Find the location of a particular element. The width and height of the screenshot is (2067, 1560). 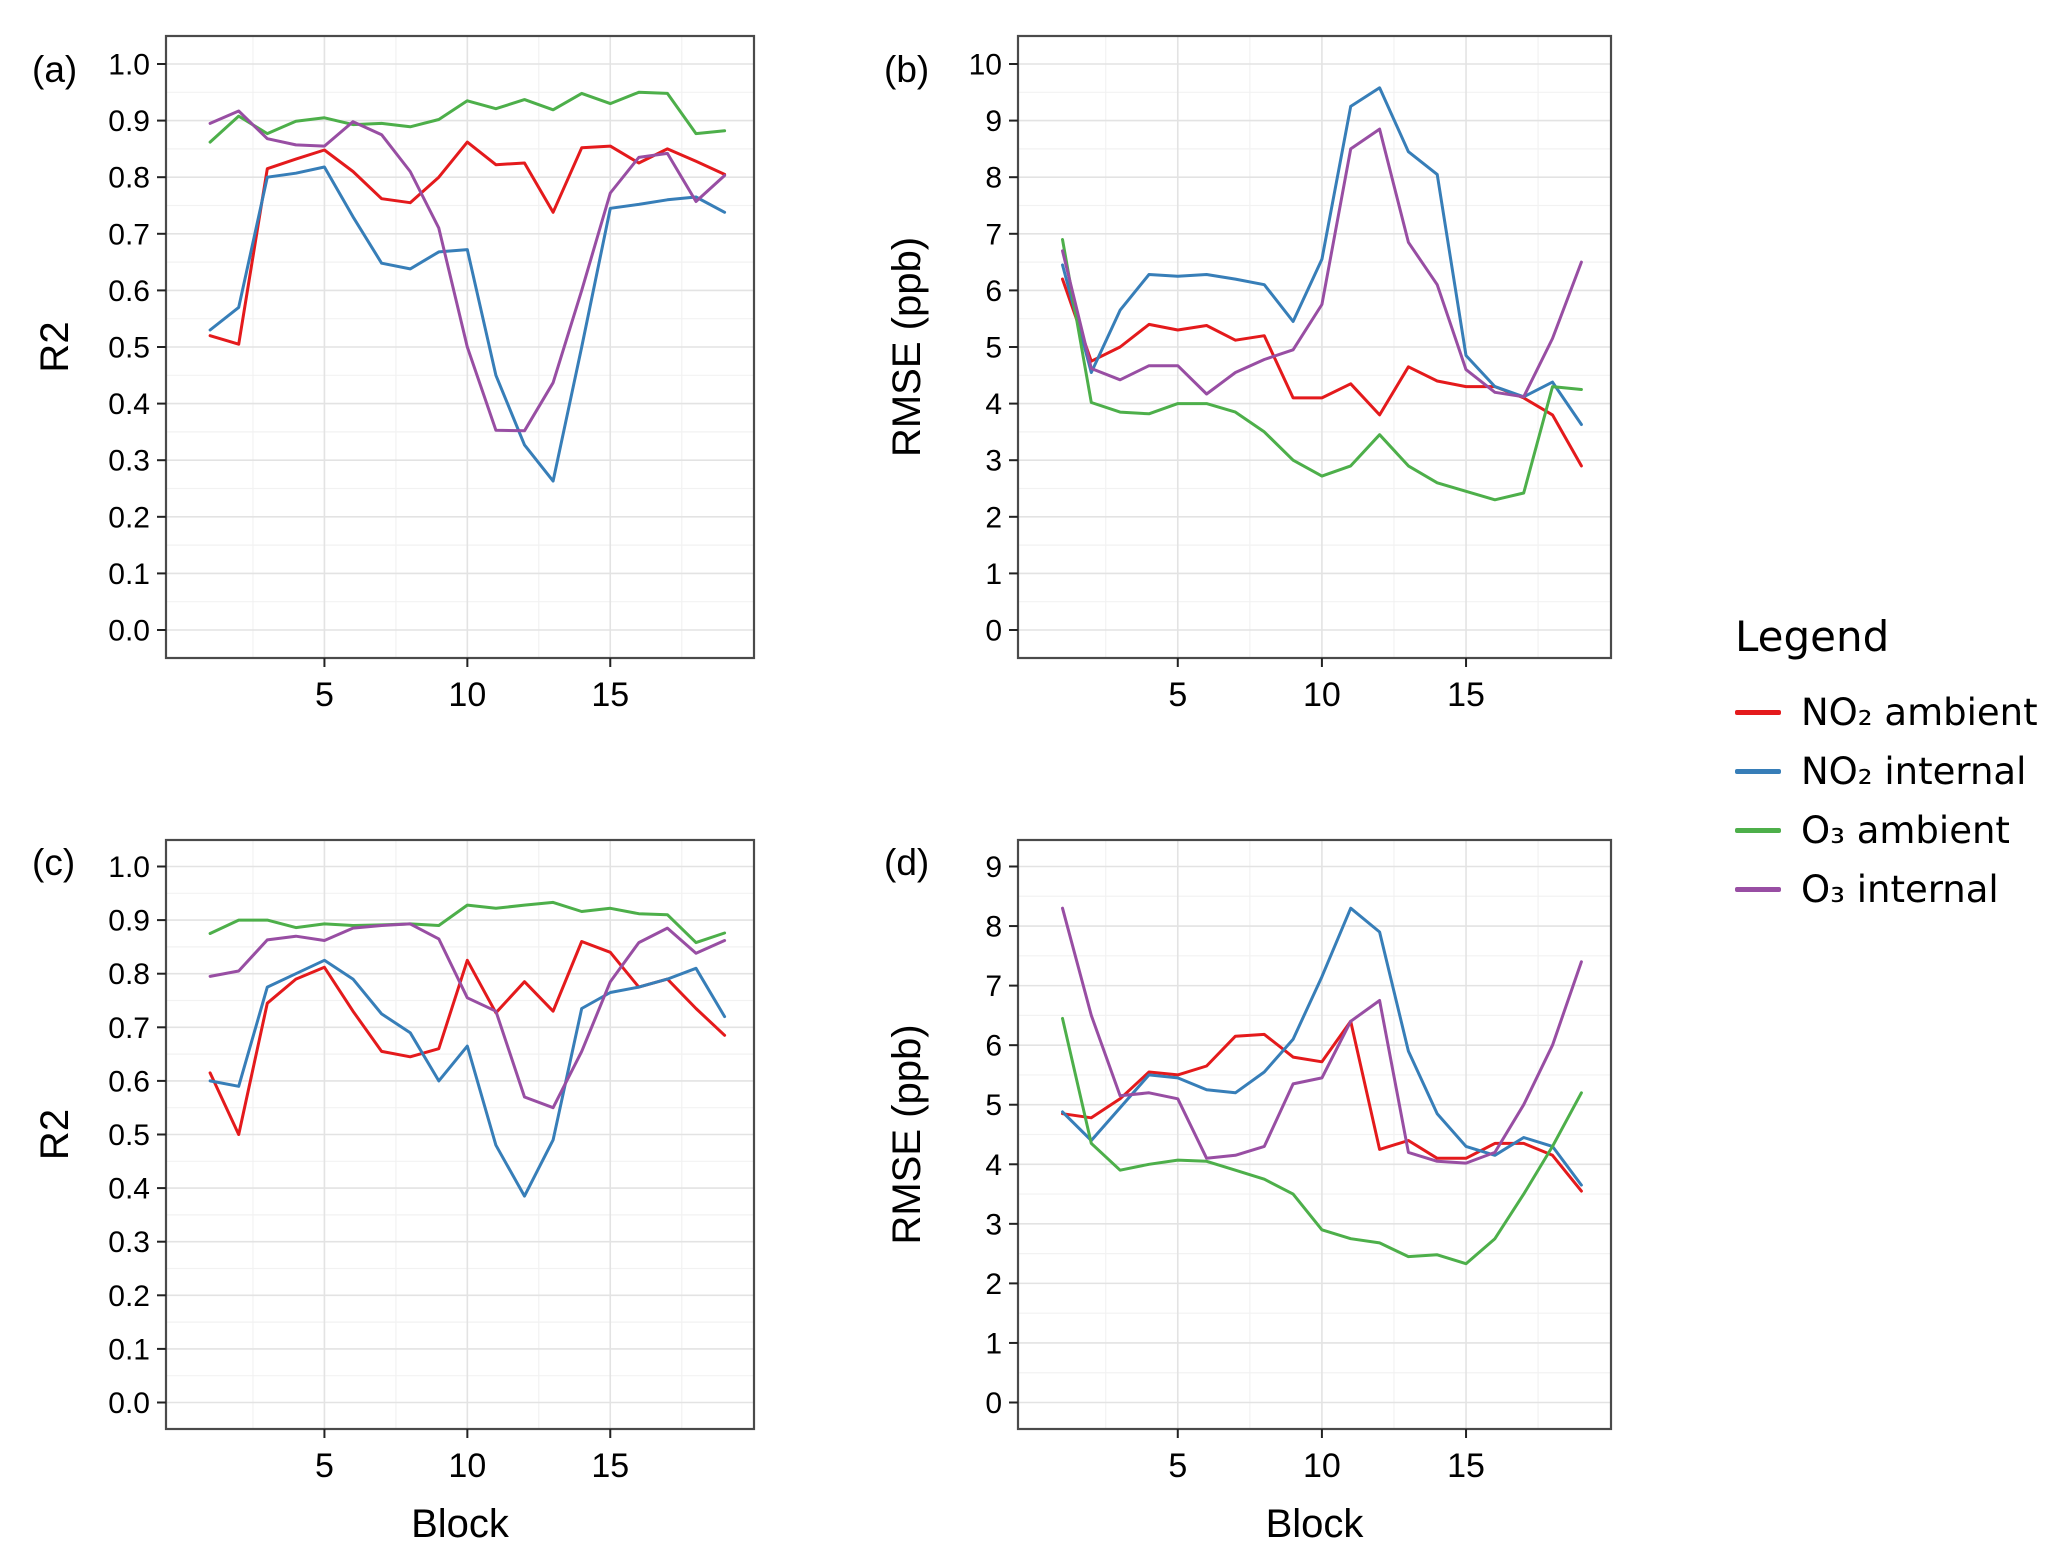

panel-letter-b: (b) is located at coordinates (906, 69).